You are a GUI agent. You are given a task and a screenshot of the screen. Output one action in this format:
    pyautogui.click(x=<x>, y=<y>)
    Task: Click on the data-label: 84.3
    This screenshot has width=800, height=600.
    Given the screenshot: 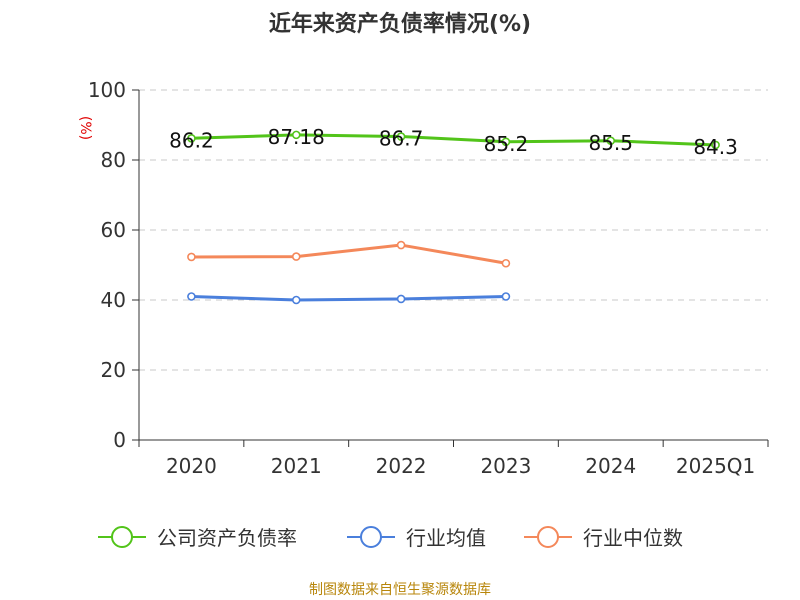 What is the action you would take?
    pyautogui.click(x=715, y=147)
    